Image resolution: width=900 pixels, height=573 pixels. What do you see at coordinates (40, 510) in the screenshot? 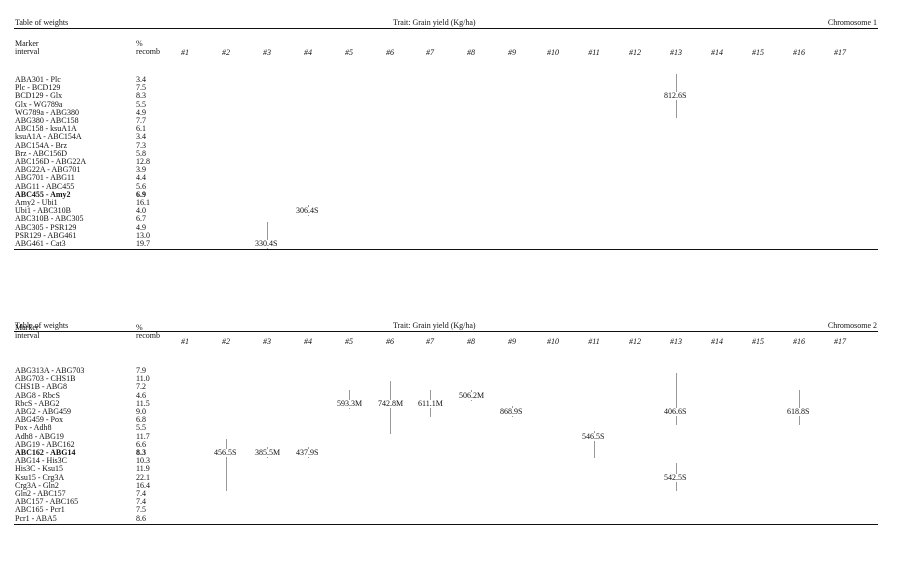
I see `marker-interval: ABC165 - Pcr1` at bounding box center [40, 510].